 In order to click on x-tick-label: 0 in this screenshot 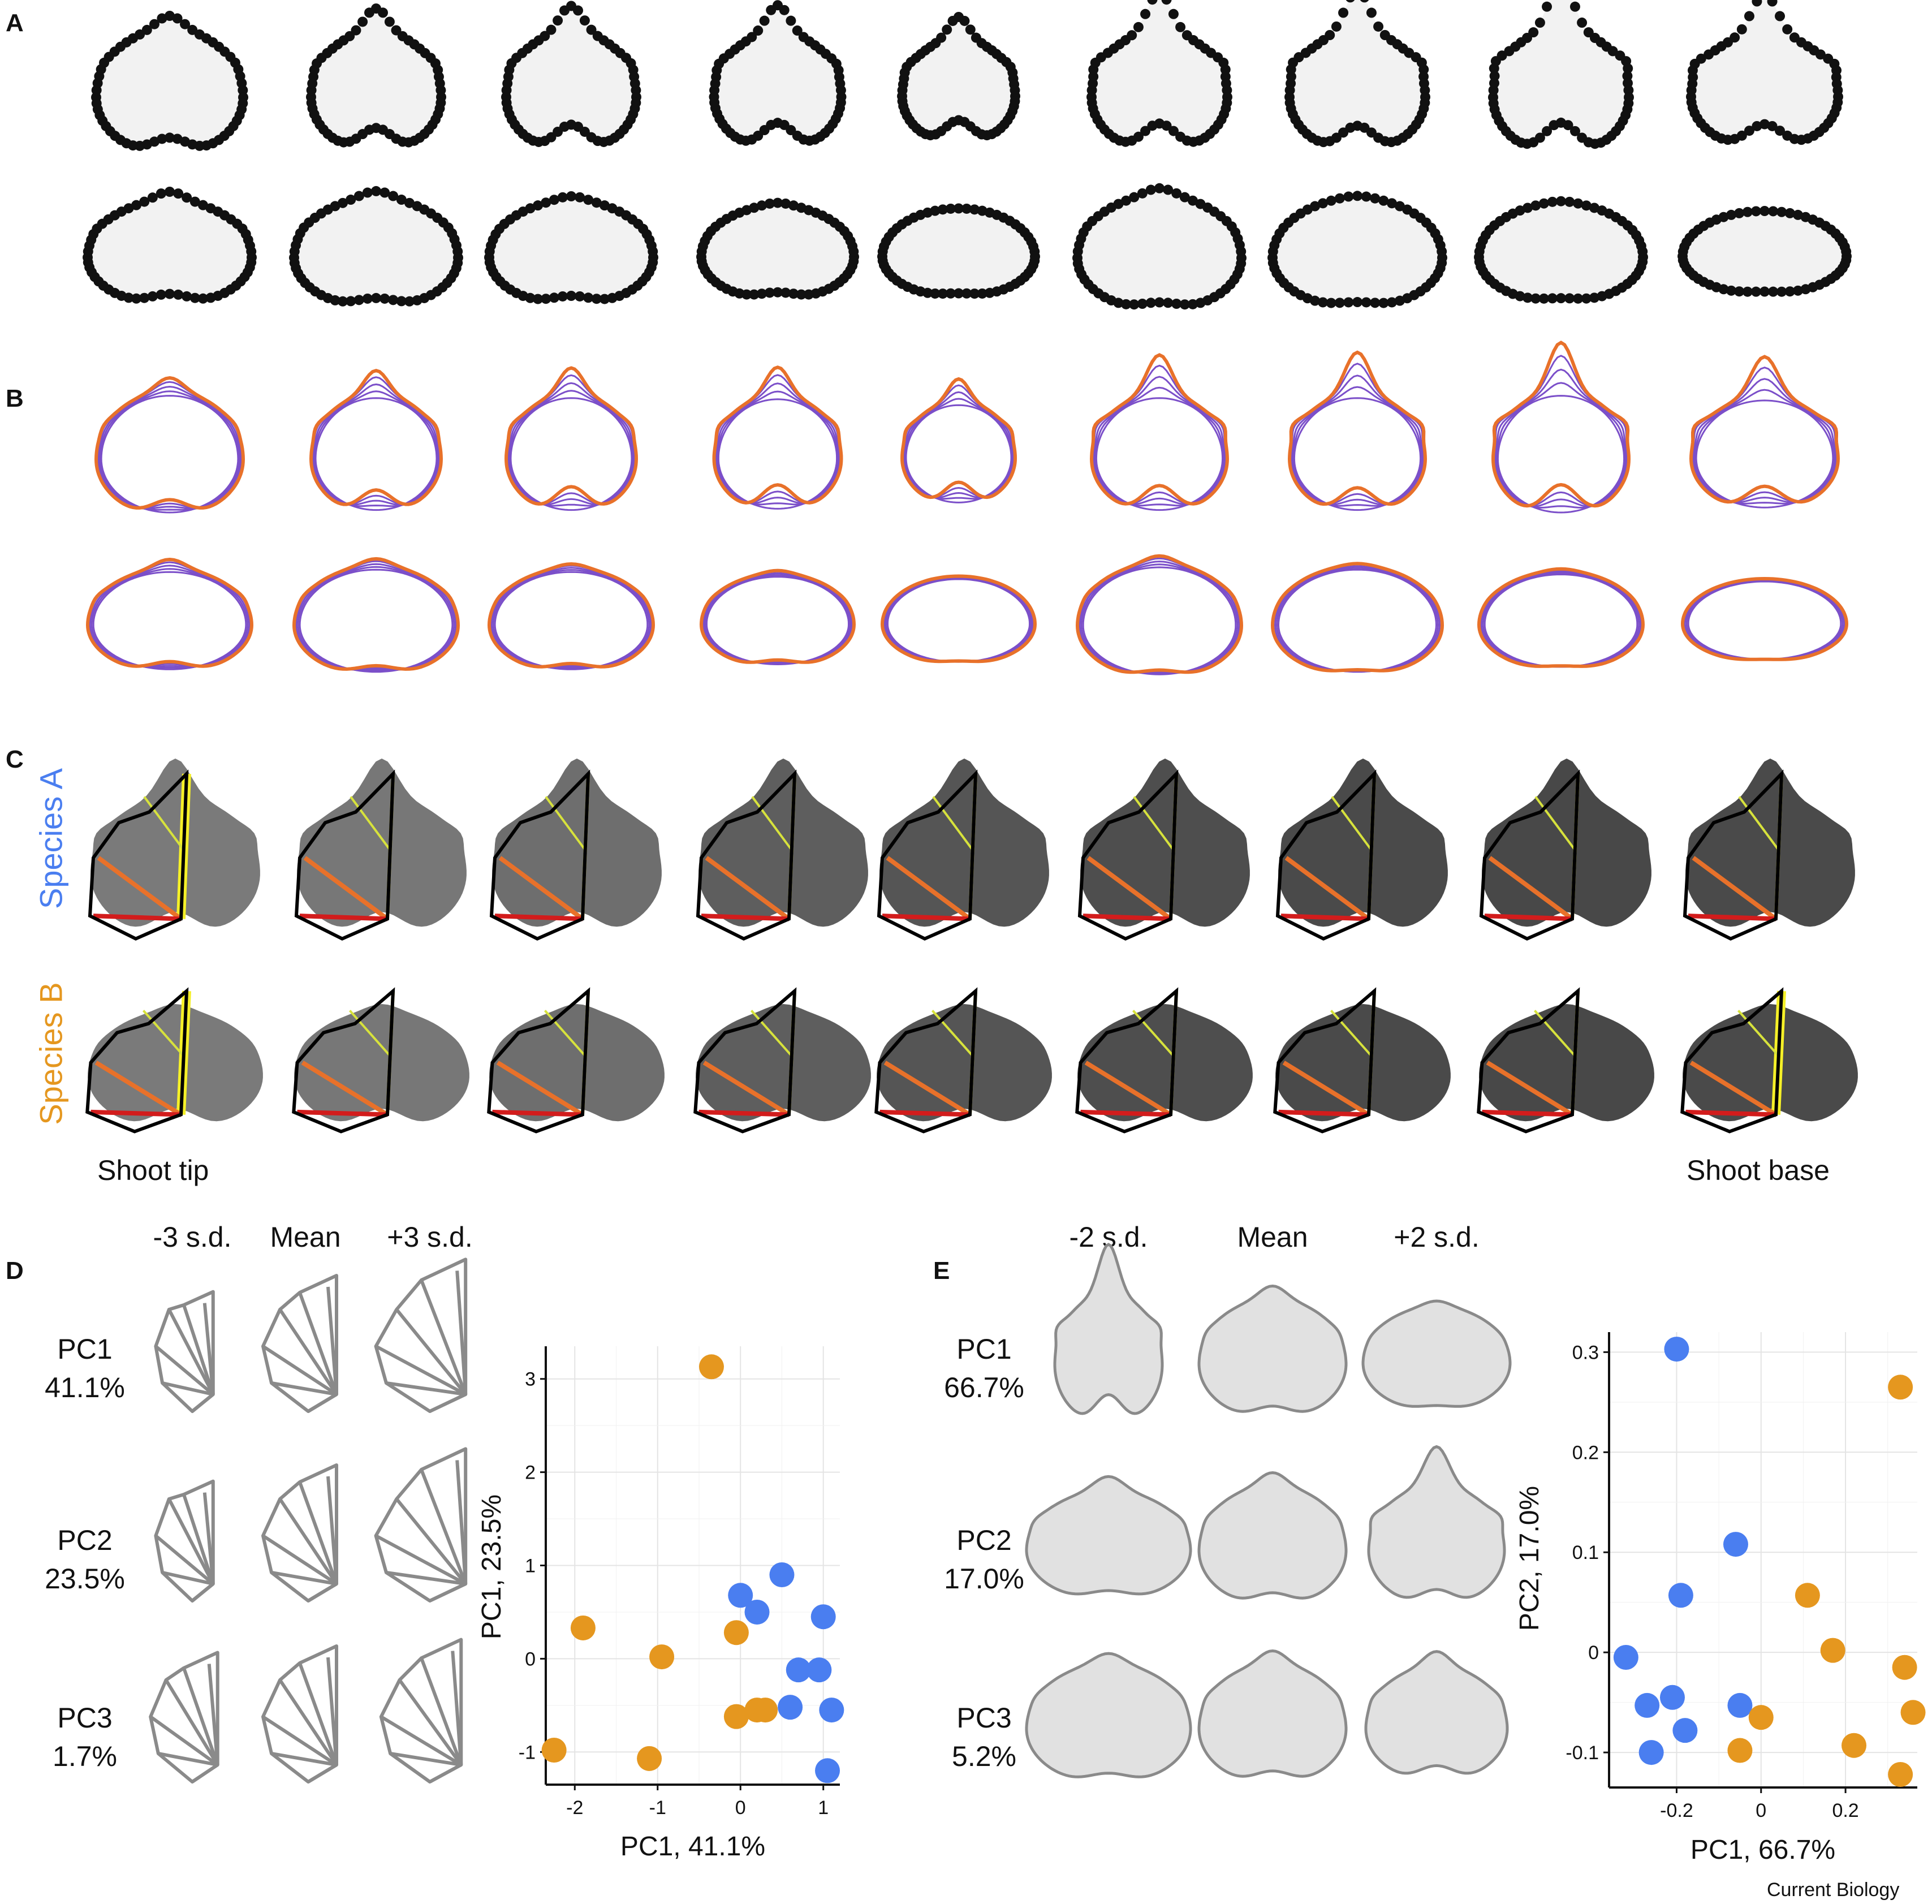, I will do `click(740, 1808)`.